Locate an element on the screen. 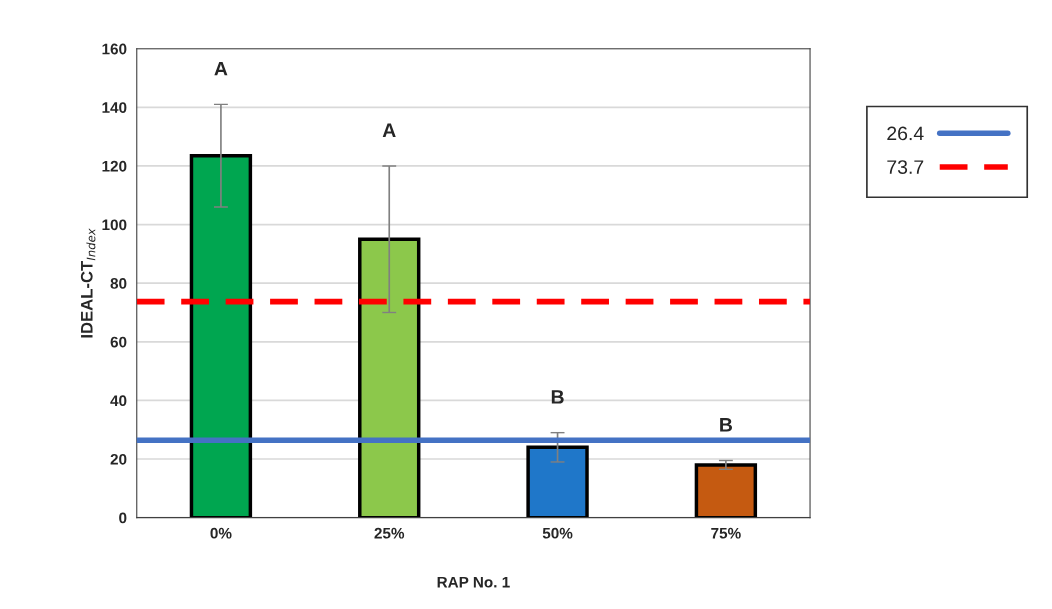  y-axis-title: IDEAL-CT$_{Index}$ is located at coordinates (88, 283).